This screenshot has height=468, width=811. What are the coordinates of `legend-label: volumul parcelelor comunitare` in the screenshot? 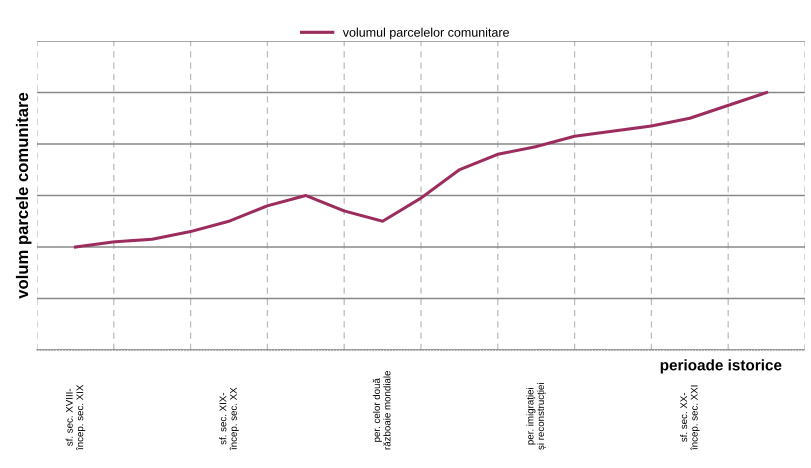 It's located at (425, 34).